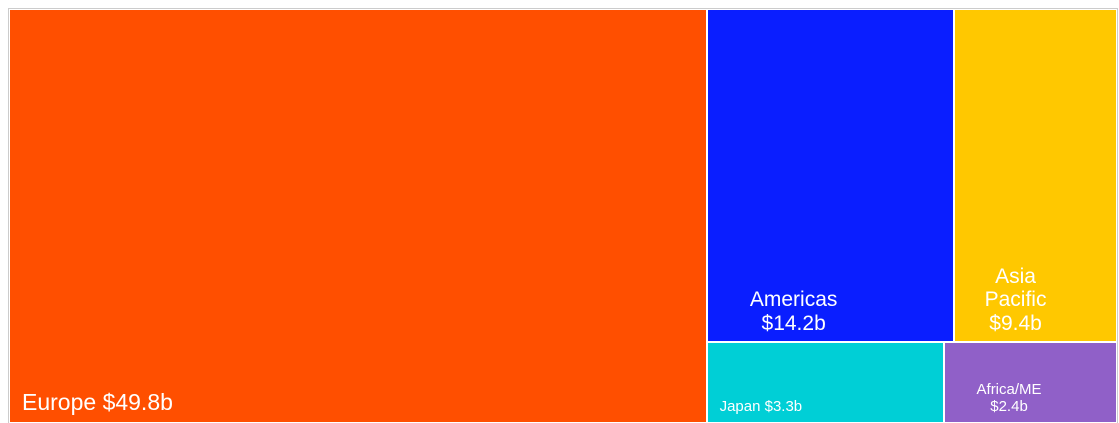 This screenshot has height=423, width=1119. Describe the element at coordinates (793, 300) in the screenshot. I see `tile-name: Americas` at that location.